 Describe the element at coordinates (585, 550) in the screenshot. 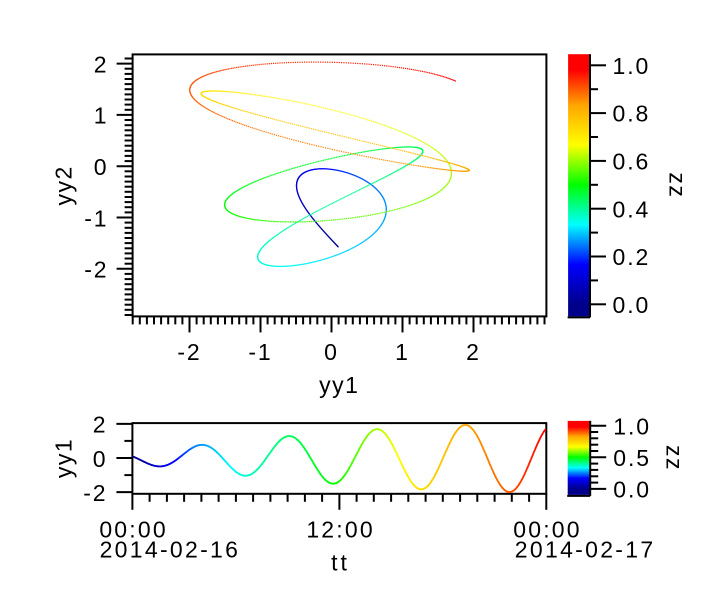

I see `svg-text: 2014-02-17` at that location.